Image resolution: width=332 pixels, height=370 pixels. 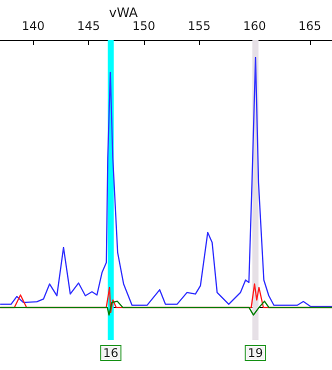 What do you see at coordinates (254, 26) in the screenshot?
I see `x-tick-label: 160` at bounding box center [254, 26].